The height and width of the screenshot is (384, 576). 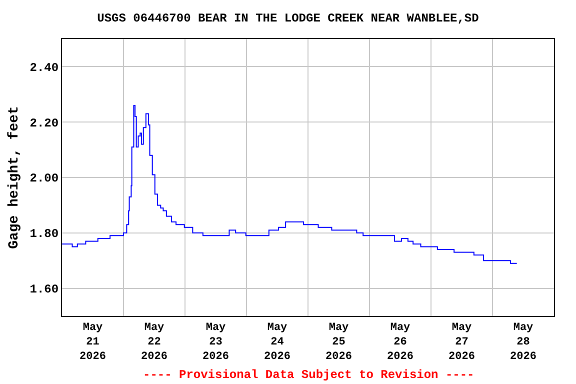 What do you see at coordinates (14, 177) in the screenshot?
I see `y-axis-title: Gage height, feet` at bounding box center [14, 177].